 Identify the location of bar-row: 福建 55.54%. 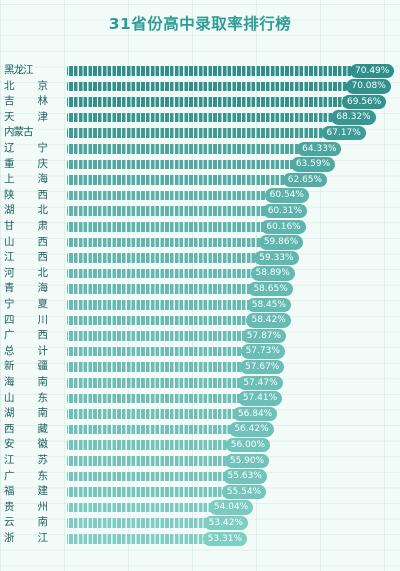
(200, 492).